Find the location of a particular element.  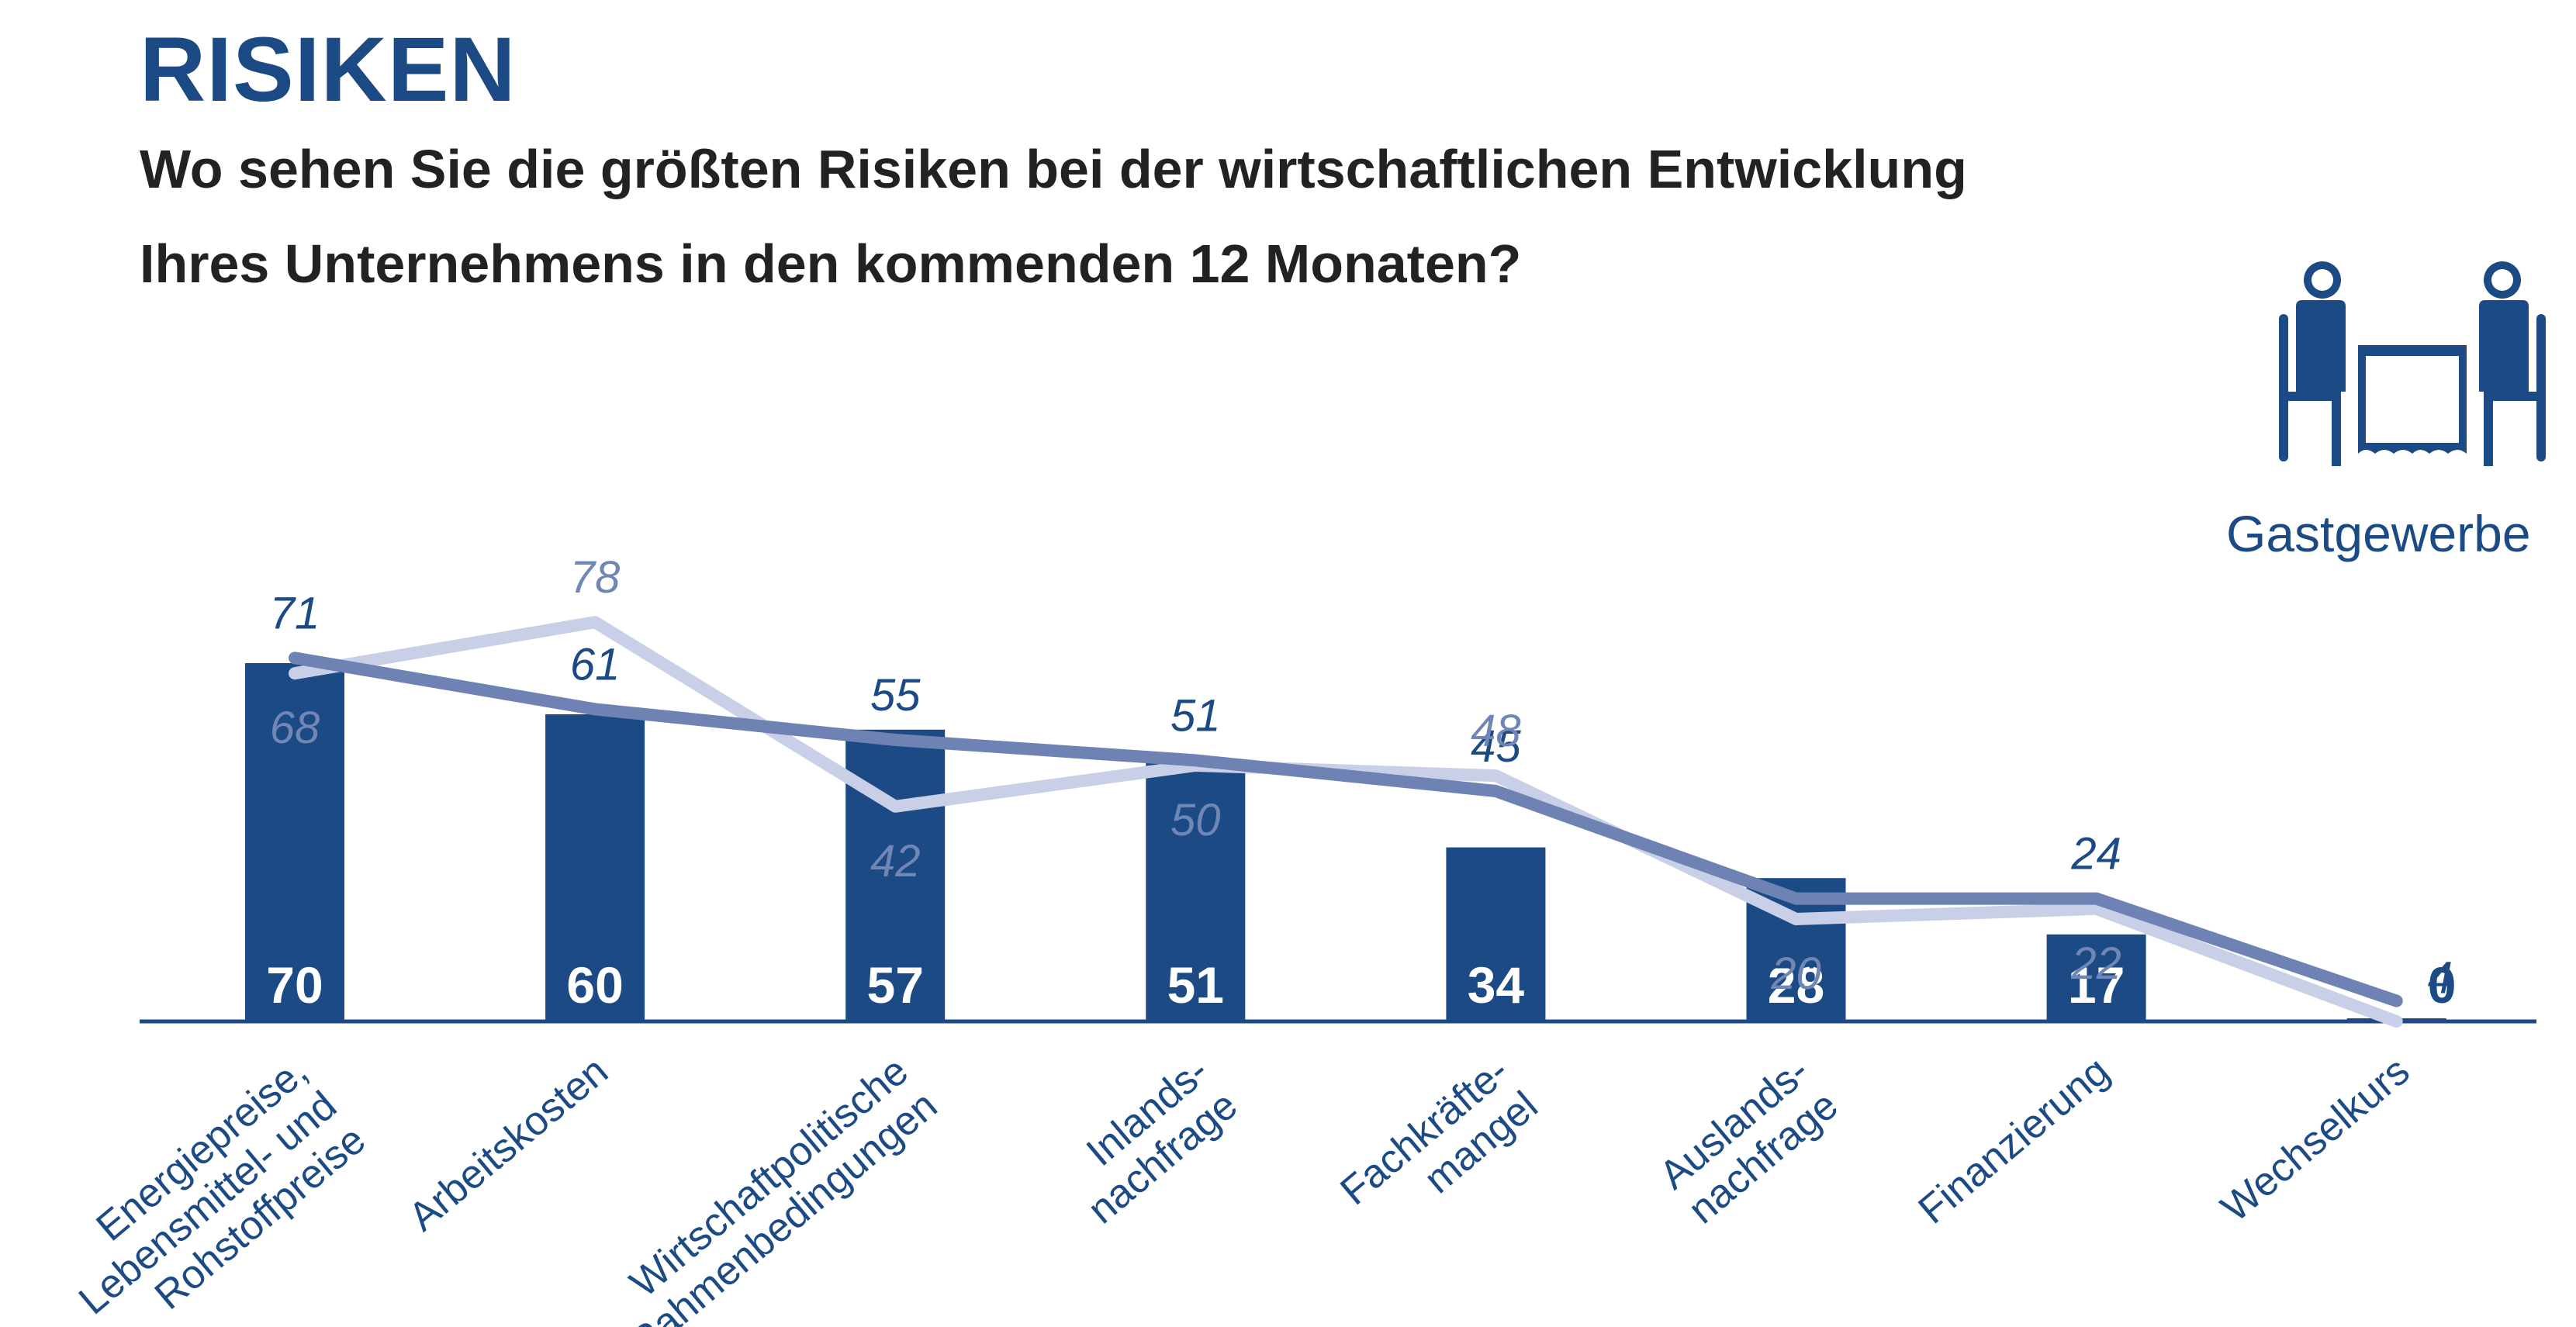

bar-value-label: 51 is located at coordinates (1195, 985).